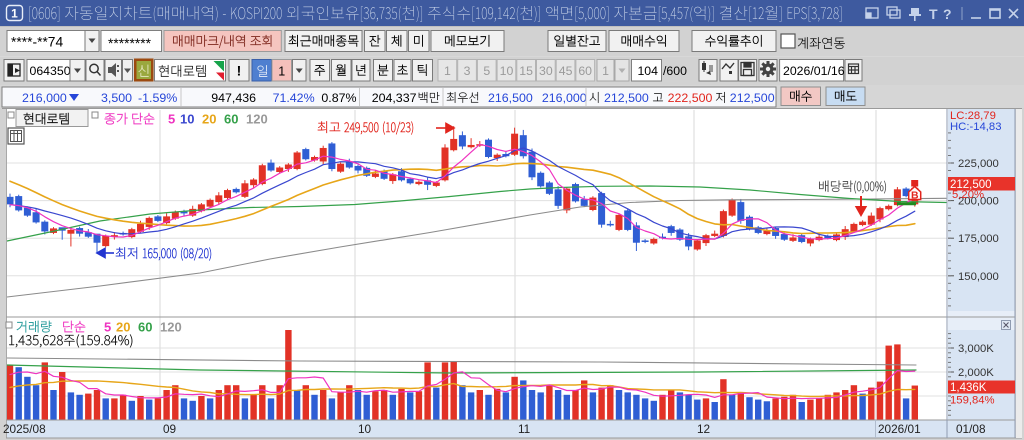 The image size is (1024, 440). I want to click on svg-text: 15, so click(526, 71).